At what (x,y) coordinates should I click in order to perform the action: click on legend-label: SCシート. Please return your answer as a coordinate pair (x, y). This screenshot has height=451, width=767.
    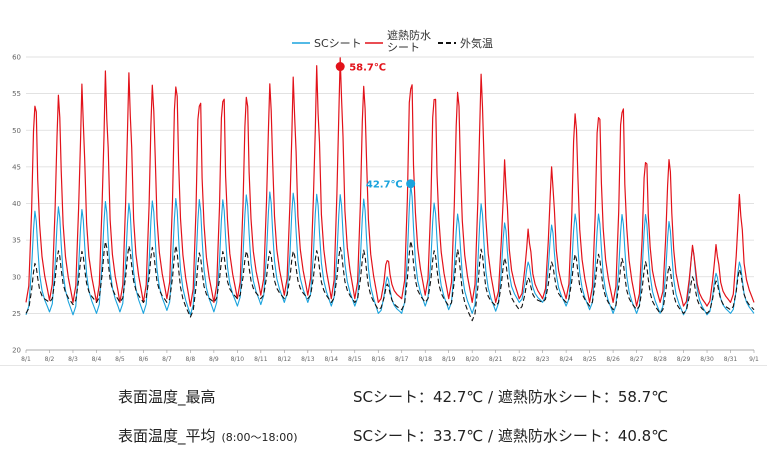
    Looking at the image, I should click on (338, 43).